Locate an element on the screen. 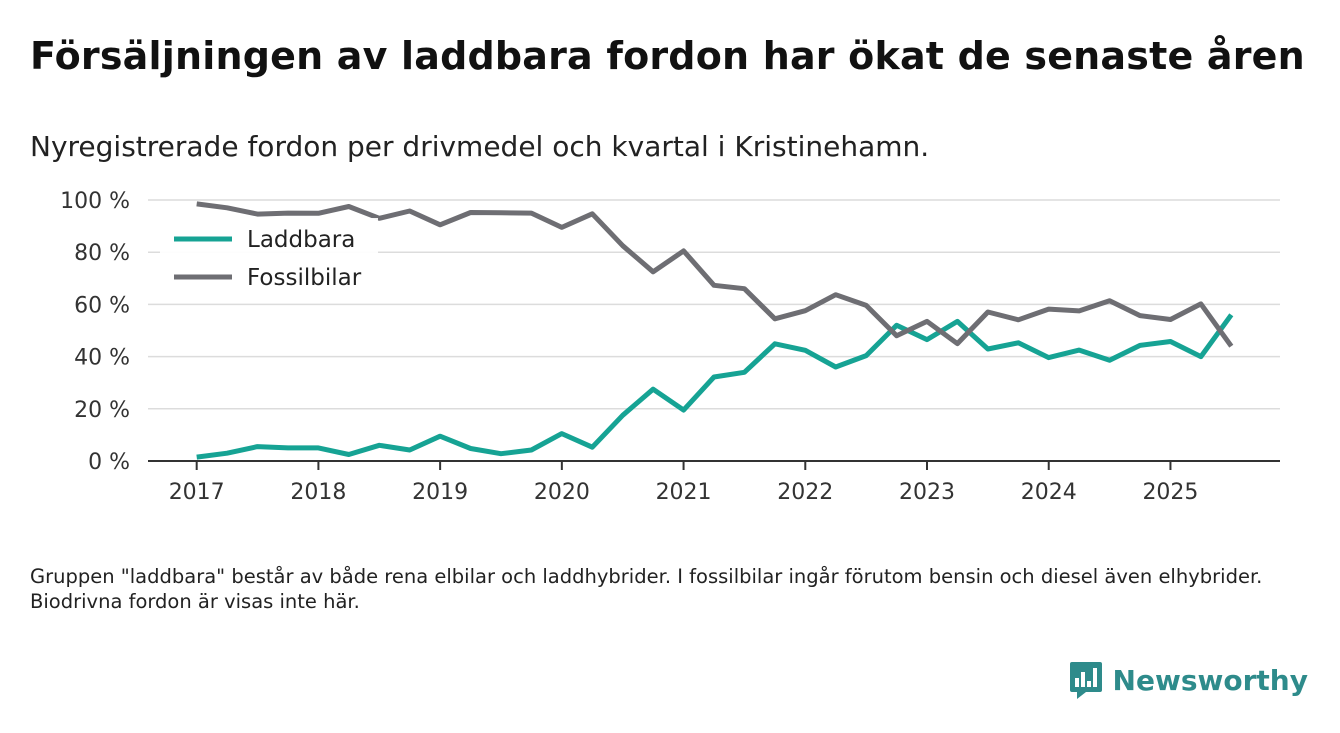  y-tick-label: 20 % is located at coordinates (102, 410).